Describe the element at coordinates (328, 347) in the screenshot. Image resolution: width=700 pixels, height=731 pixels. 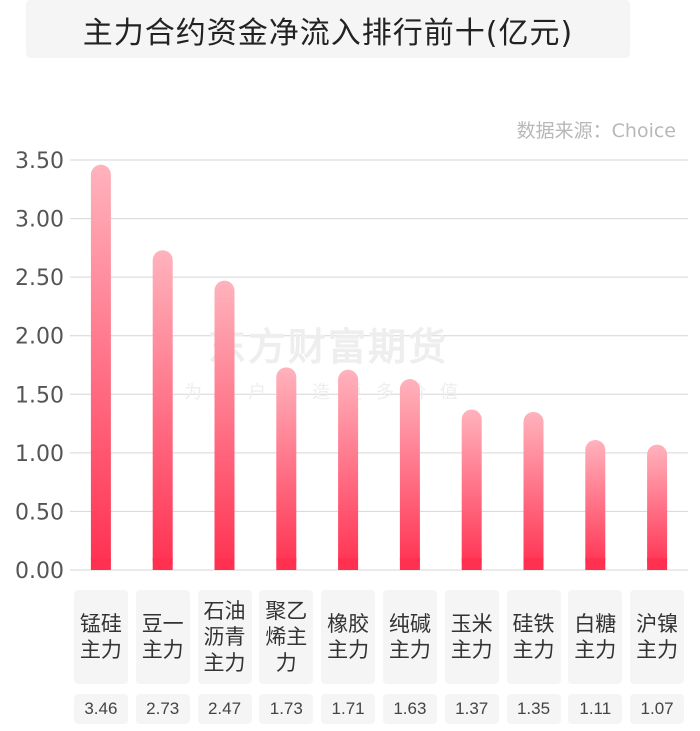
I see `watermark-main-text: 东方财富期货` at that location.